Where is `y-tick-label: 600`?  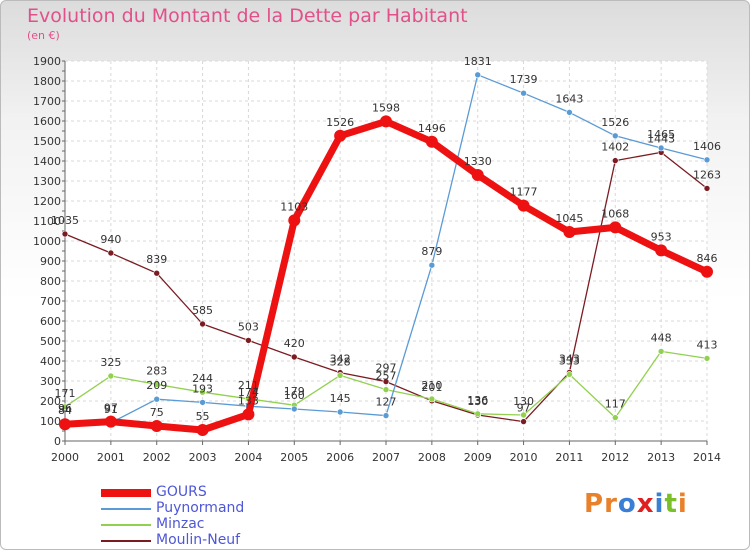 y-tick-label: 600 is located at coordinates (50, 321).